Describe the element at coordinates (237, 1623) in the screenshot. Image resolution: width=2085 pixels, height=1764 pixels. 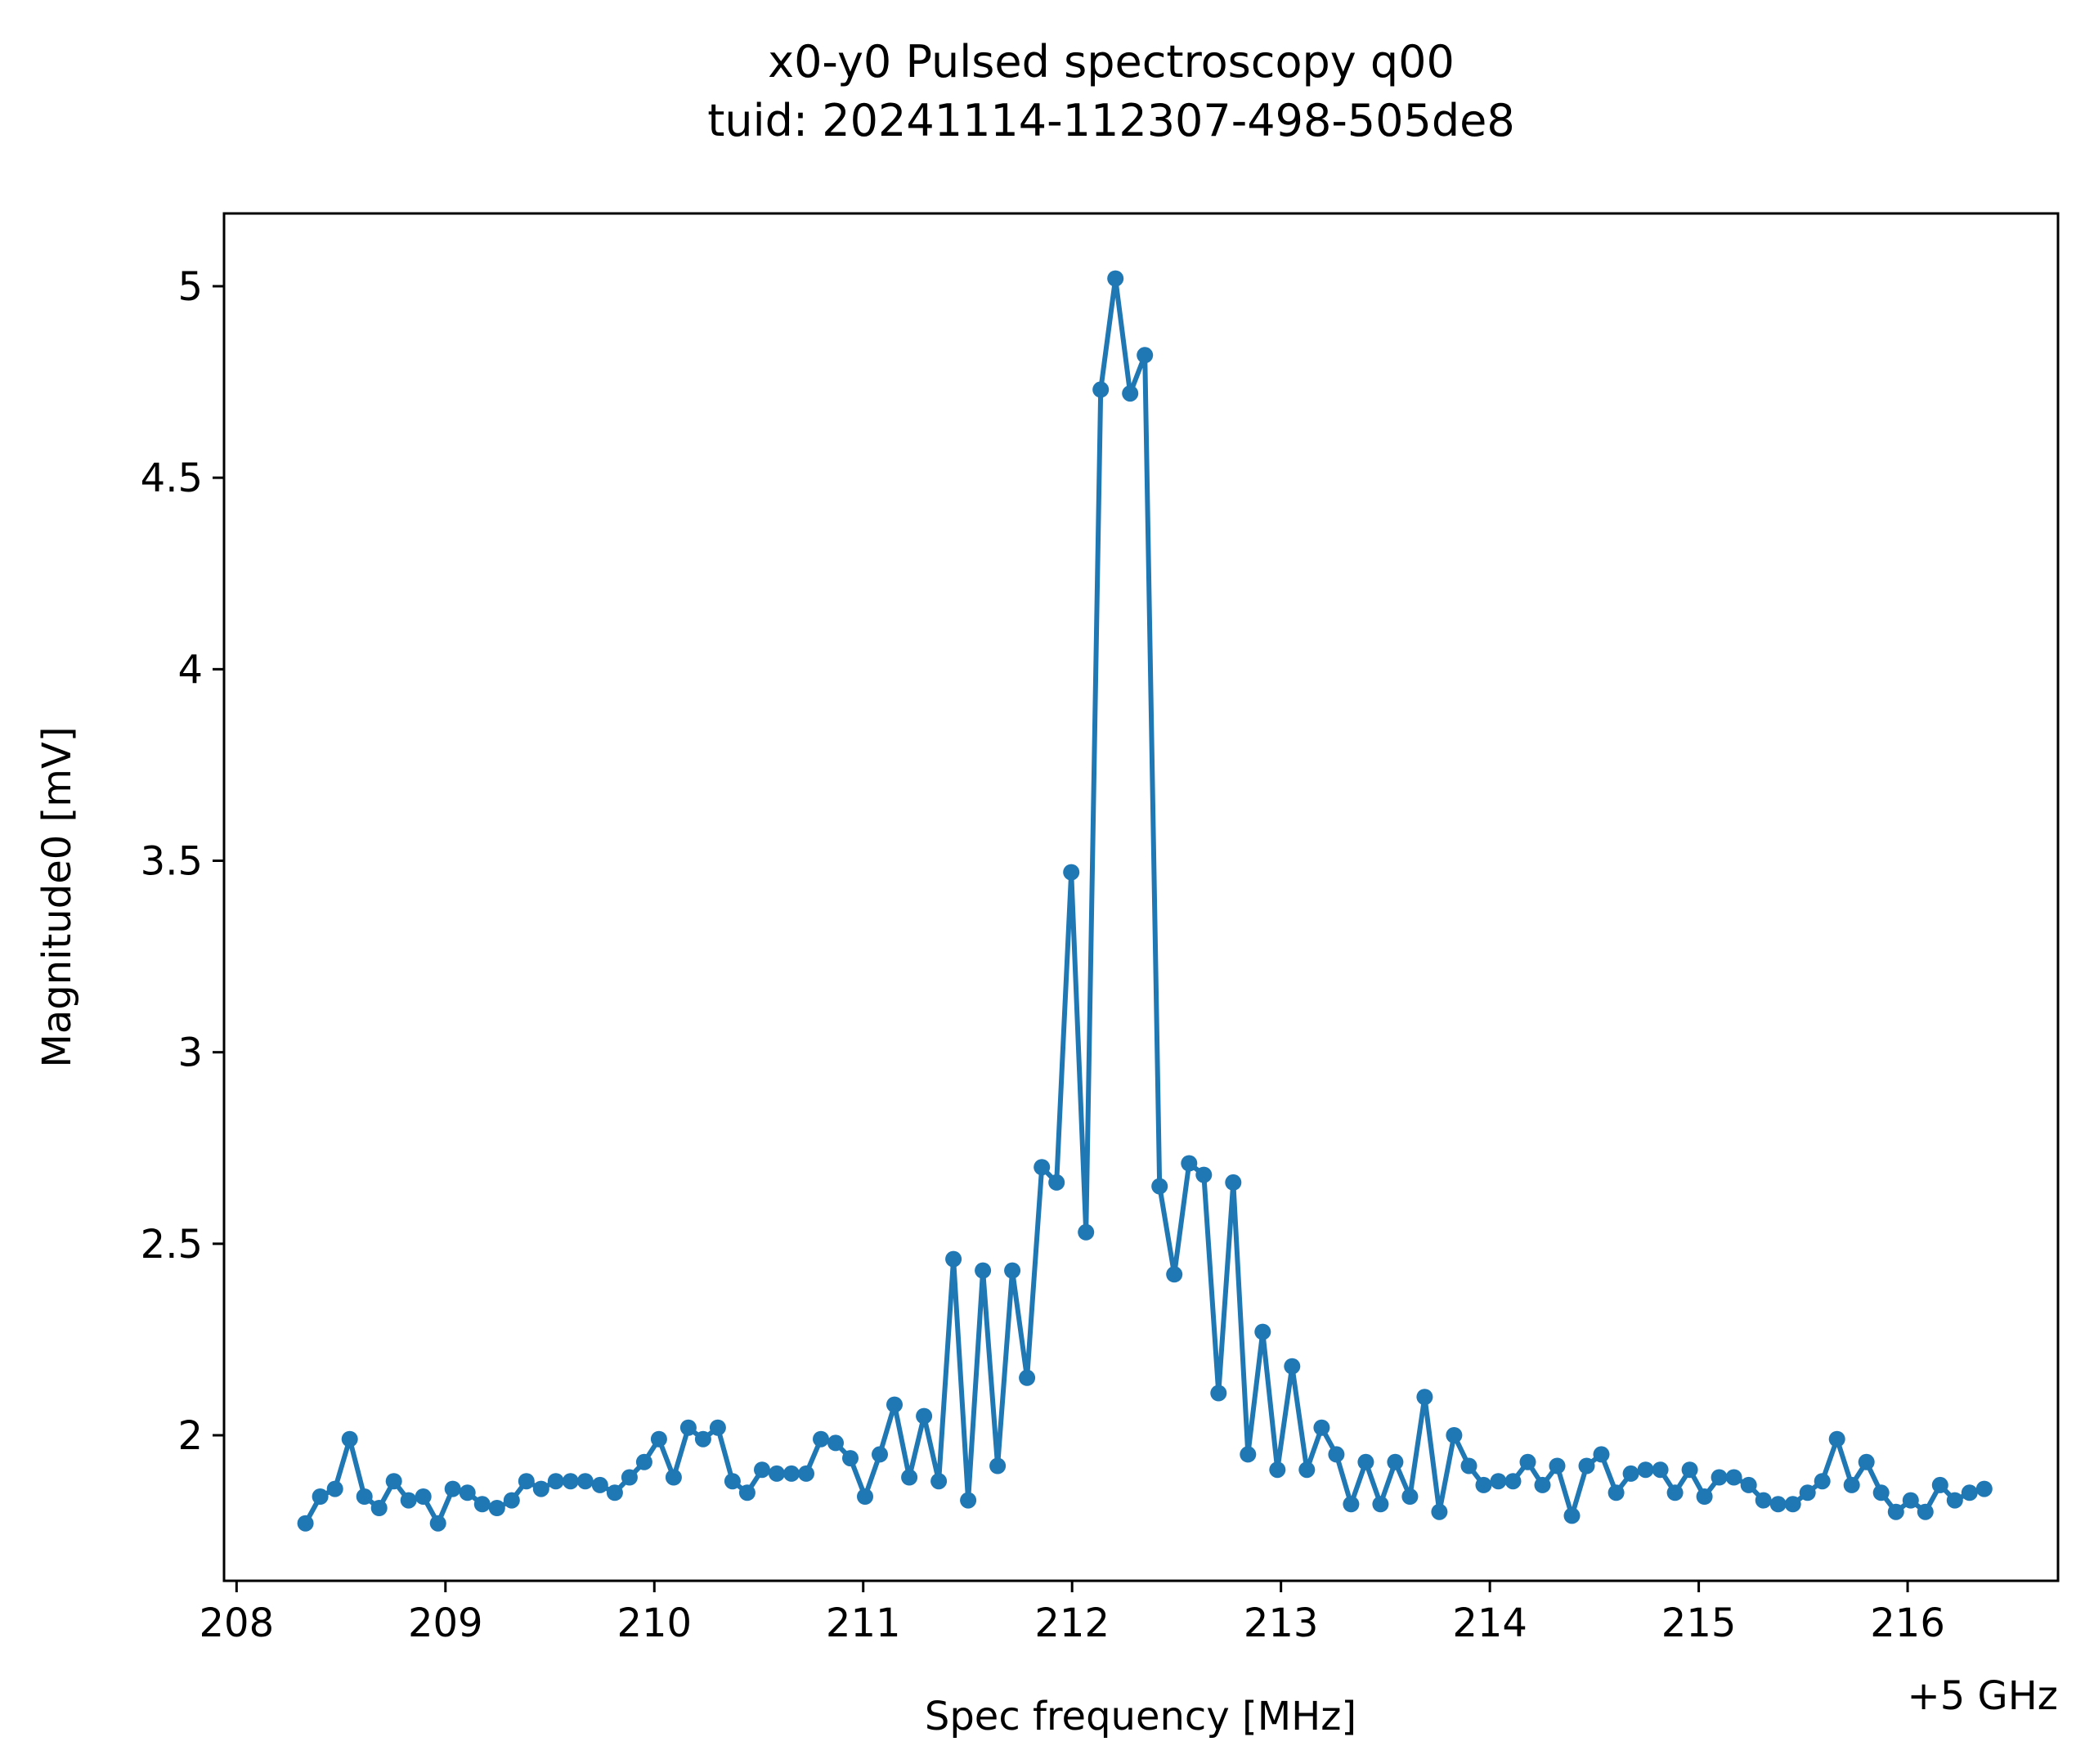
I see `x-tick-label: 208` at that location.